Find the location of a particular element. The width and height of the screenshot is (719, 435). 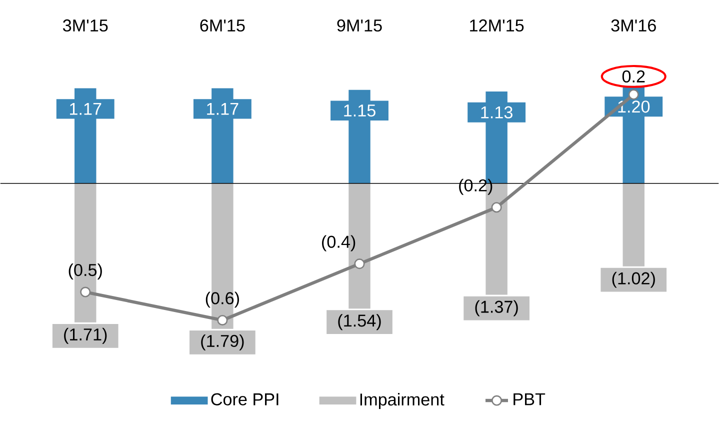

data-label: 0.2 is located at coordinates (633, 76).